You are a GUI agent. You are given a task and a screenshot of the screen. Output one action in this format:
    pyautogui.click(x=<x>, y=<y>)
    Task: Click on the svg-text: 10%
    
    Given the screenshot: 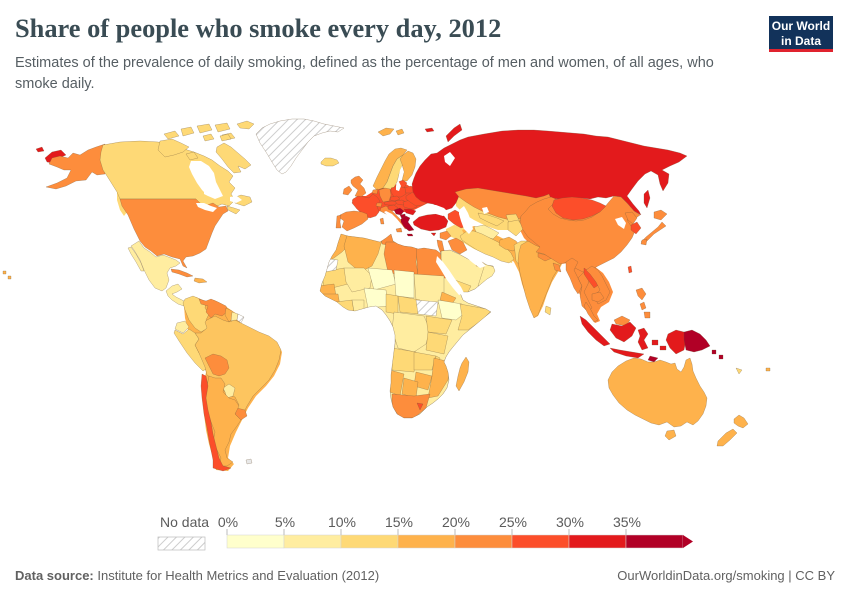 What is the action you would take?
    pyautogui.click(x=342, y=522)
    